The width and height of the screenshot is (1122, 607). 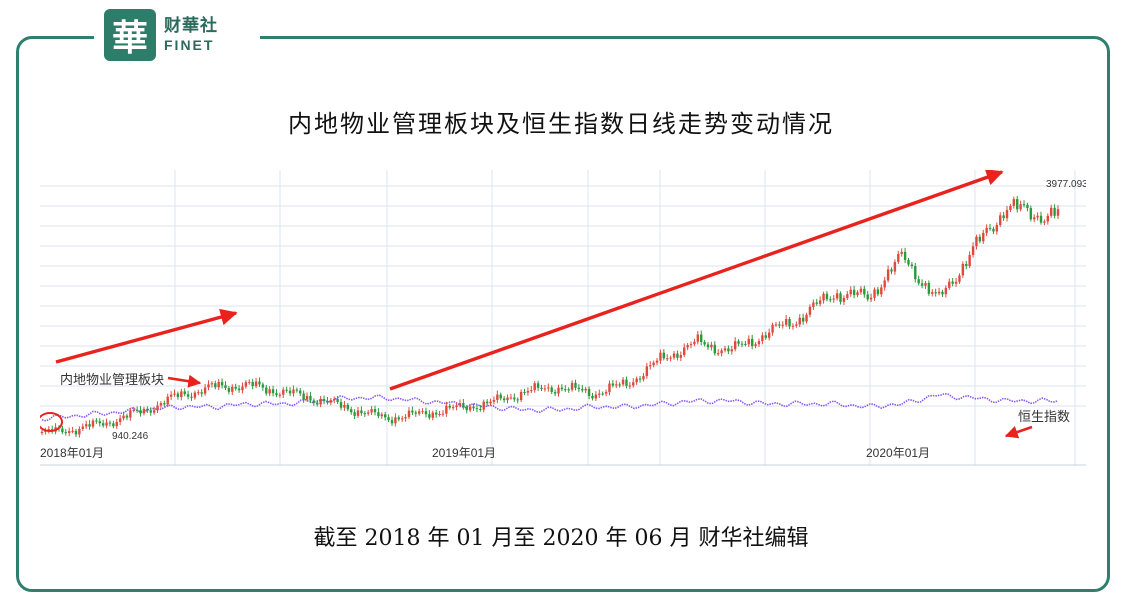 I want to click on hsi-label-arrow, so click(x=1018, y=432).